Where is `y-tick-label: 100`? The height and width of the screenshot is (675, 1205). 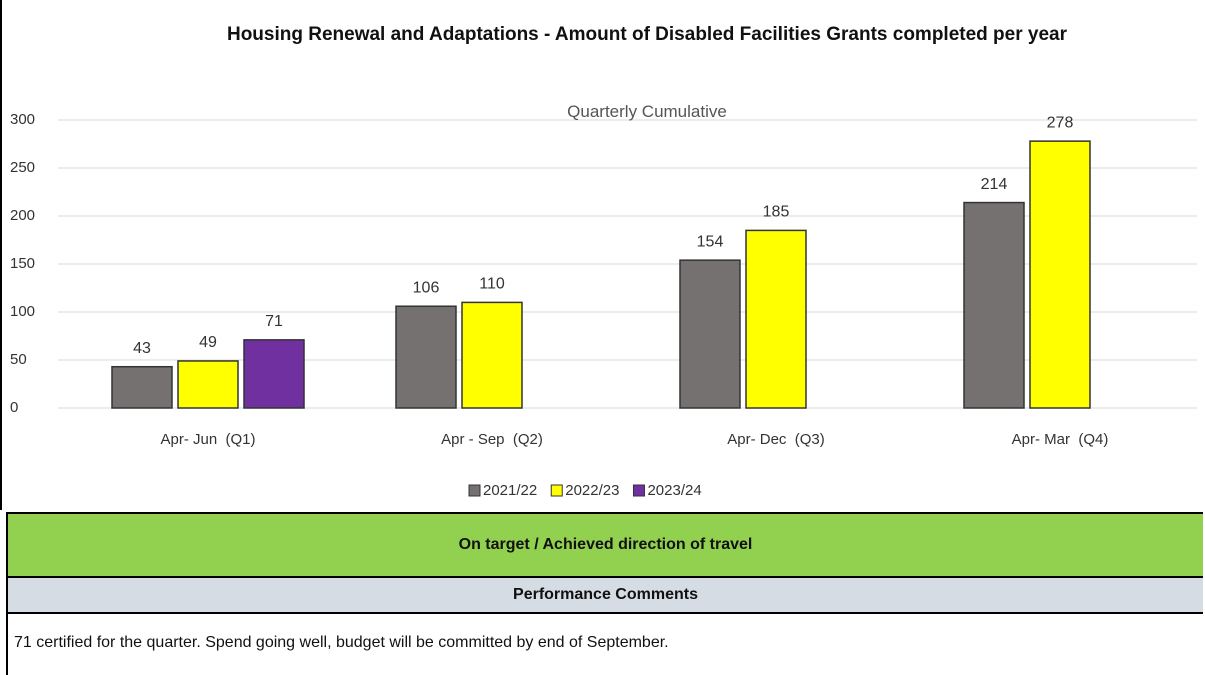
y-tick-label: 100 is located at coordinates (22, 311).